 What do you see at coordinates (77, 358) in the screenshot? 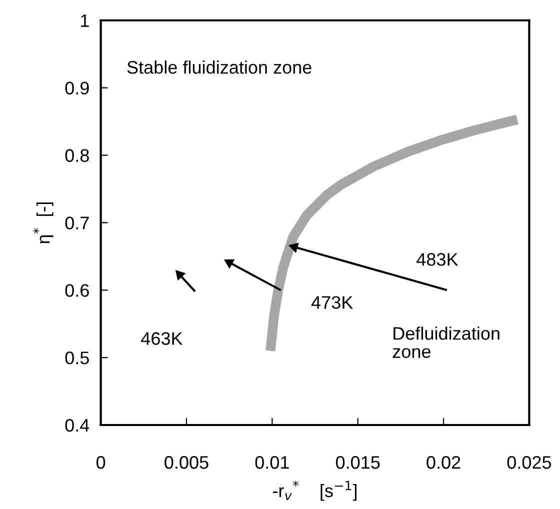
I see `y-tick-label: 0.5` at bounding box center [77, 358].